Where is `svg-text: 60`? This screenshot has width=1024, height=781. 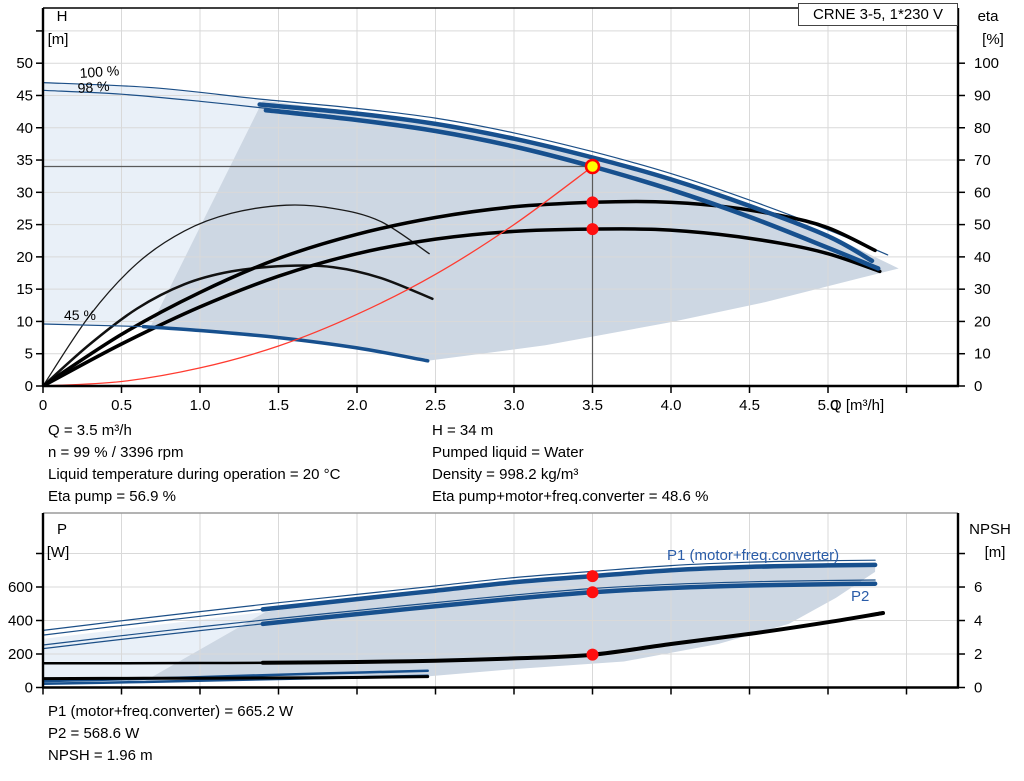 svg-text: 60 is located at coordinates (982, 192).